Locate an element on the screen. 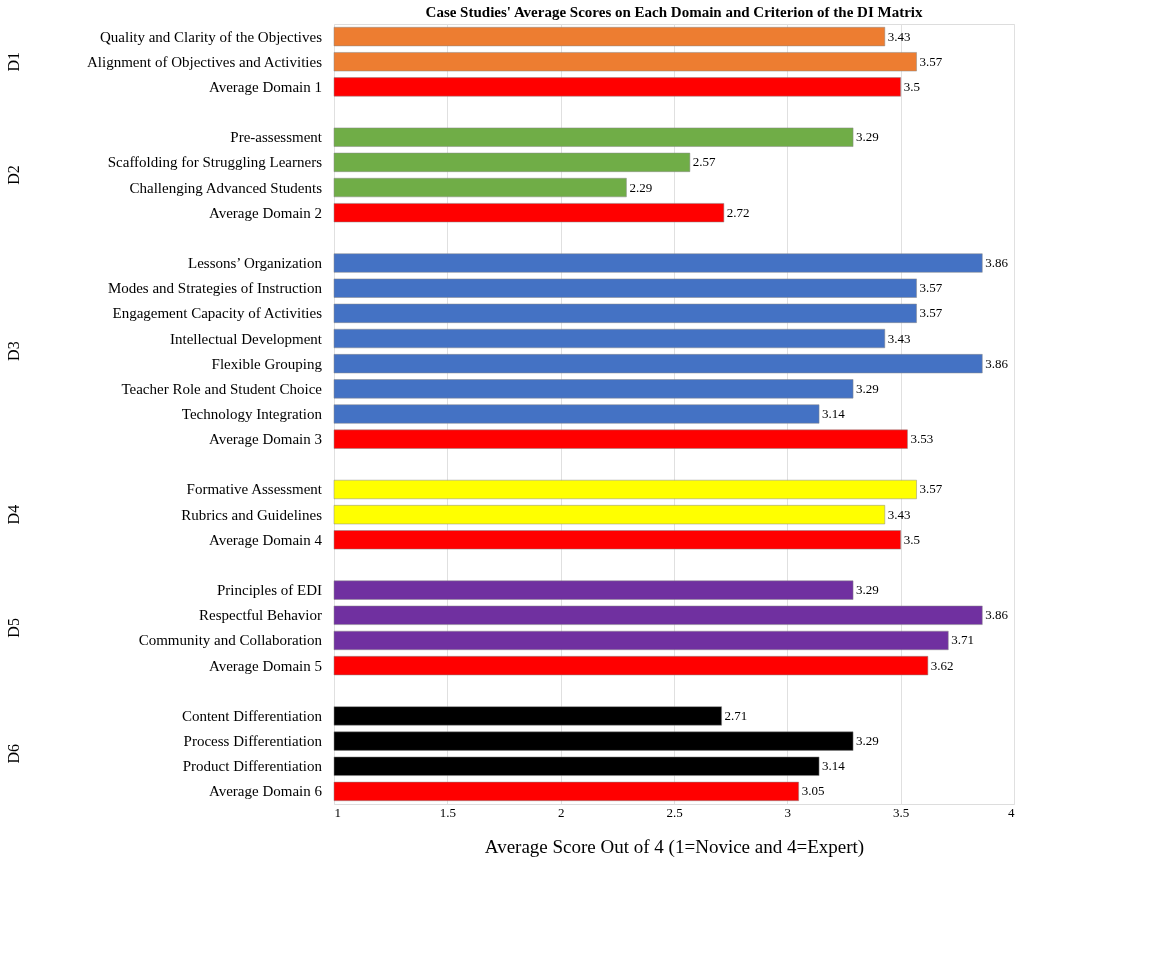 The image size is (1158, 956). y-tick-label: Engagement Capacity of Activities is located at coordinates (217, 313).